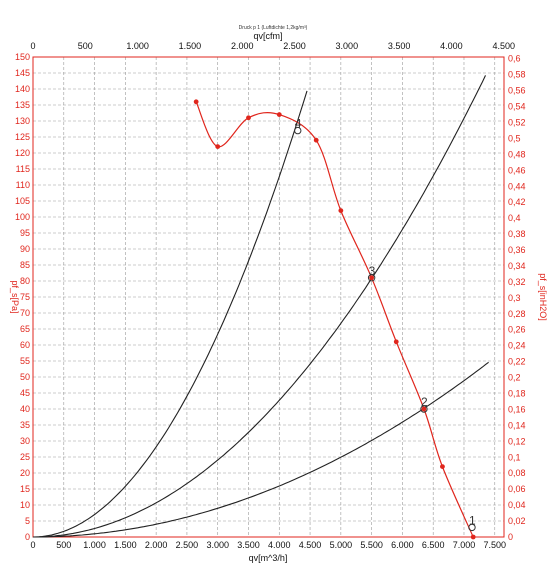  Describe the element at coordinates (514, 218) in the screenshot. I see `y-right-tick-label: 0,4` at that location.